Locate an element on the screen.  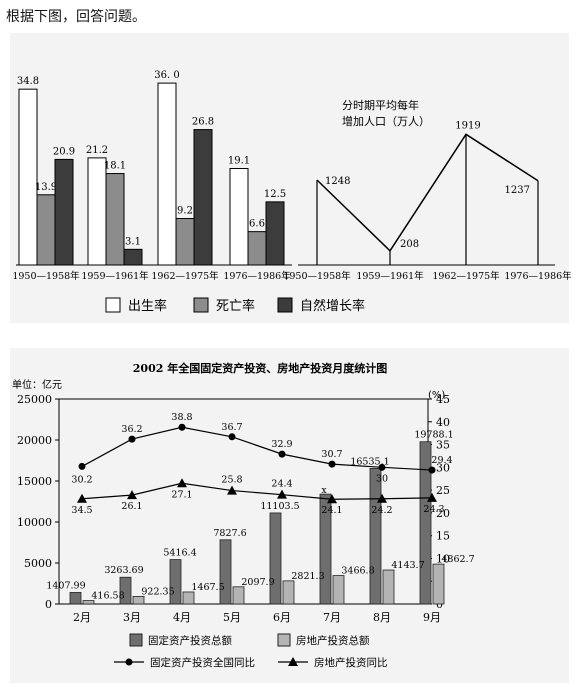
label-realestate-yoy-3: 25.8 is located at coordinates (231, 480).